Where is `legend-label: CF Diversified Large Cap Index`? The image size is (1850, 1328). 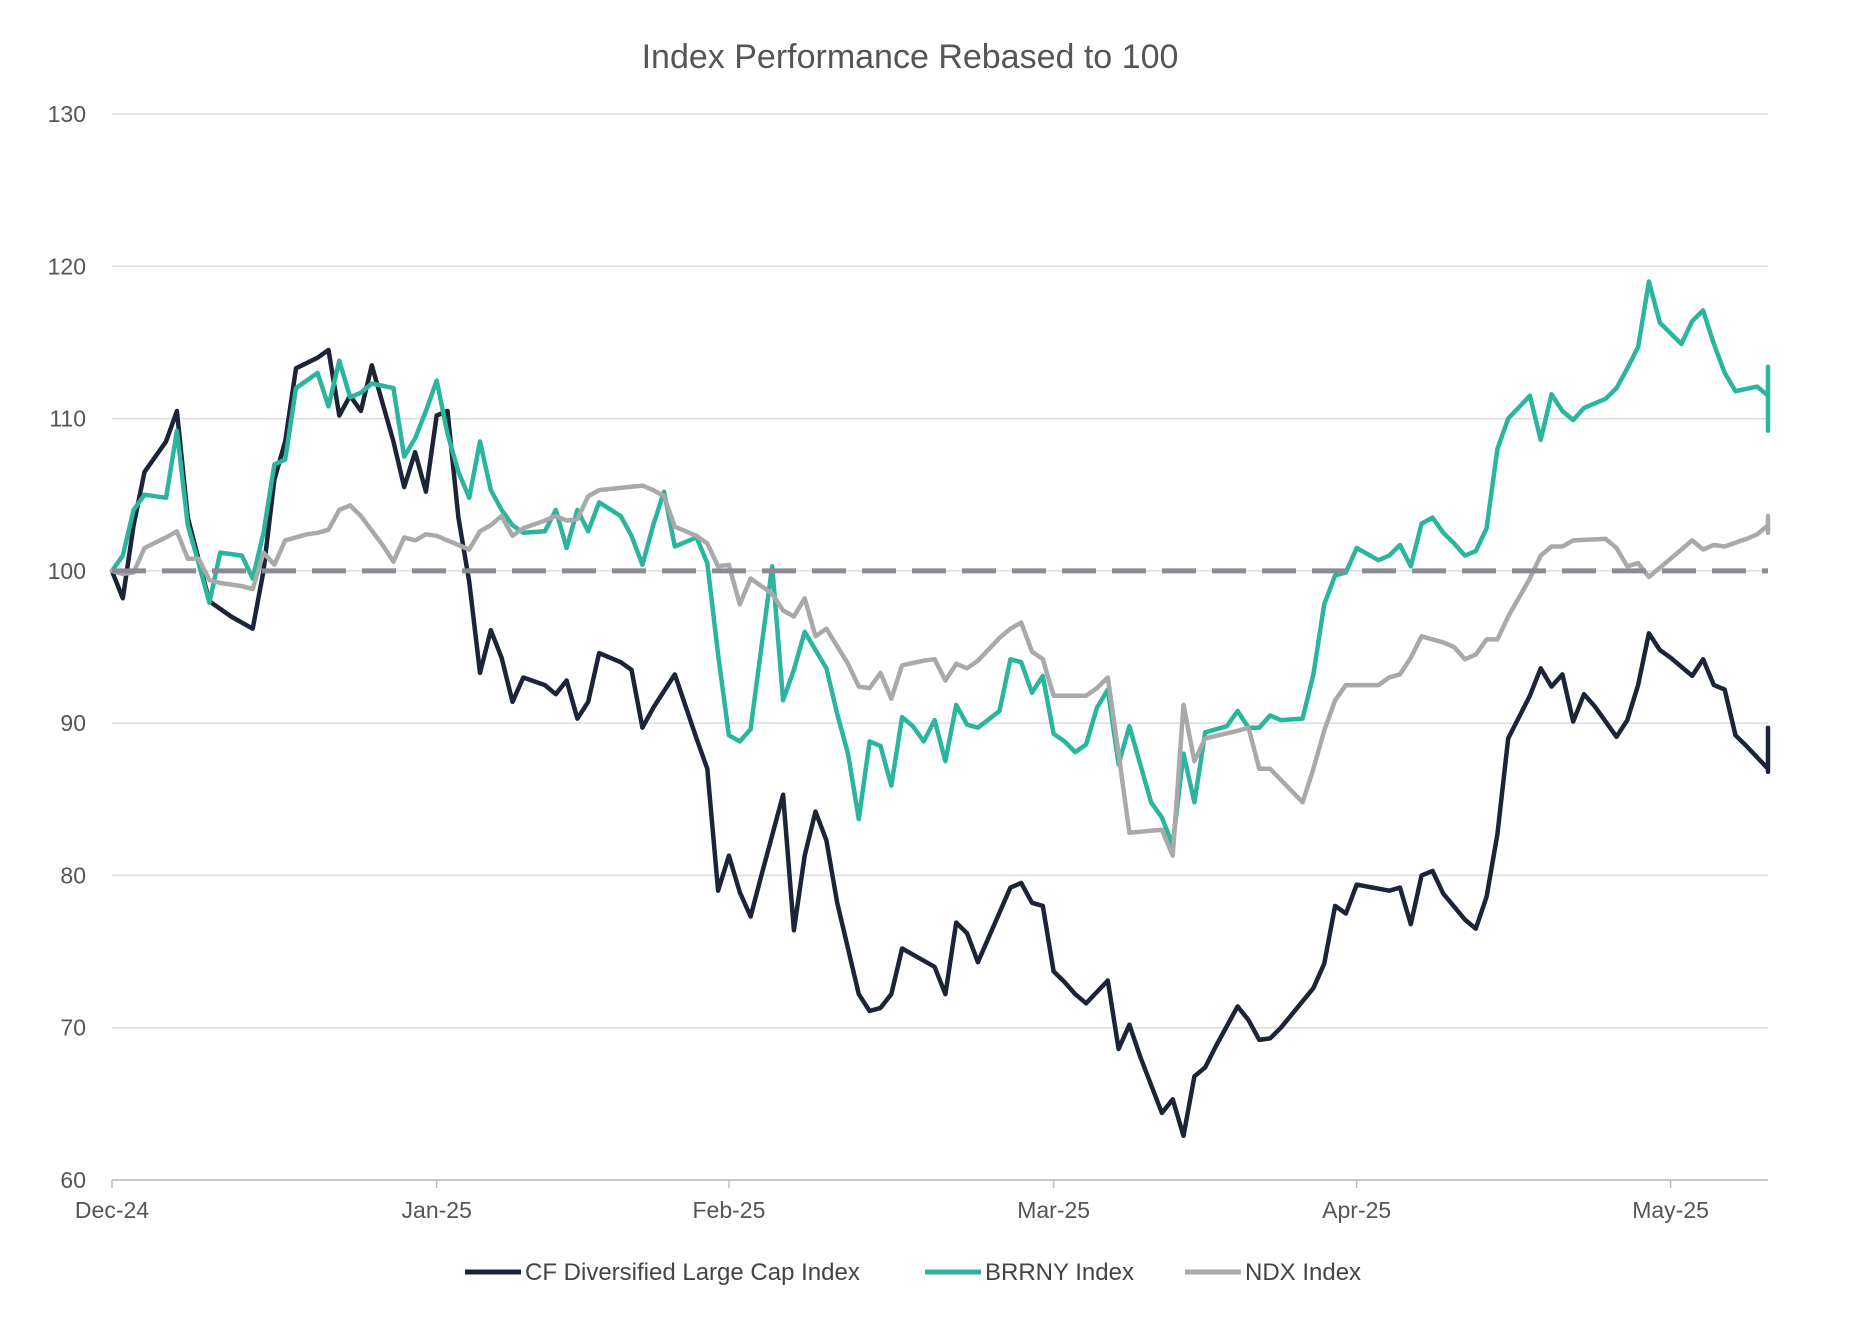 legend-label: CF Diversified Large Cap Index is located at coordinates (692, 1272).